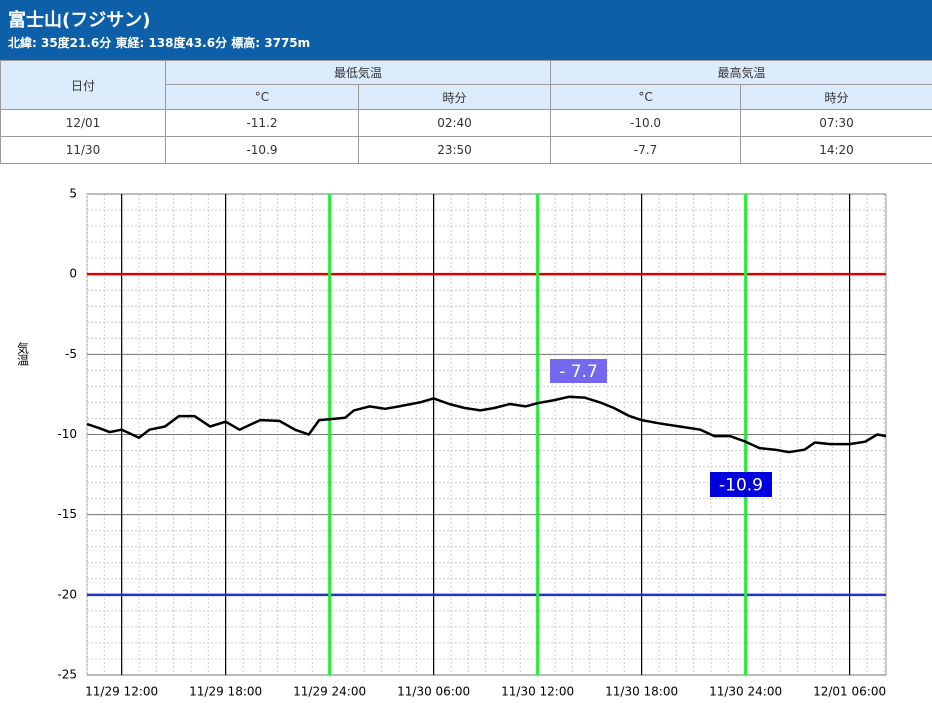 This screenshot has width=932, height=724. What do you see at coordinates (641, 692) in the screenshot?
I see `x-tick-label: 11/30 18:00` at bounding box center [641, 692].